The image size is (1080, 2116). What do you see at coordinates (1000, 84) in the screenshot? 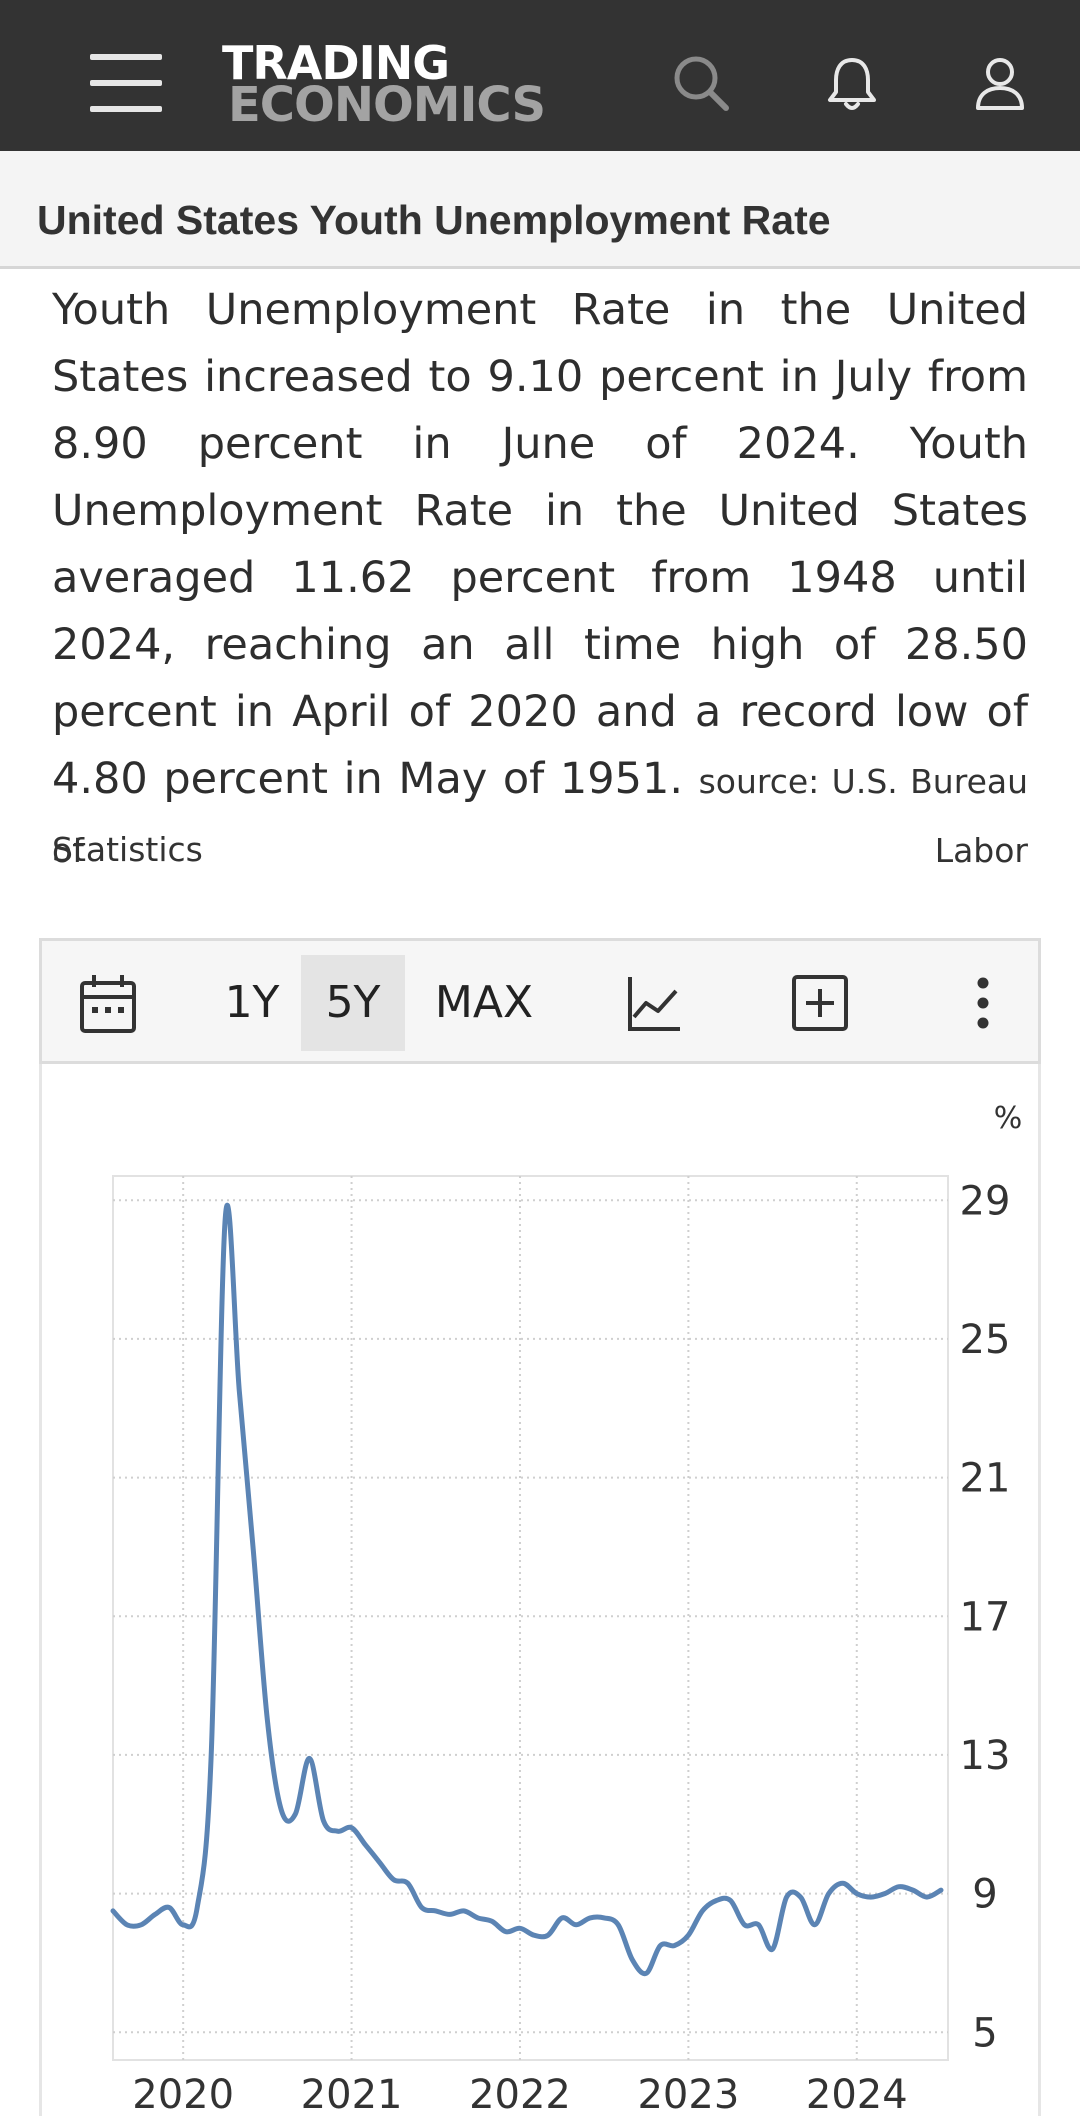
I see `user-icon` at bounding box center [1000, 84].